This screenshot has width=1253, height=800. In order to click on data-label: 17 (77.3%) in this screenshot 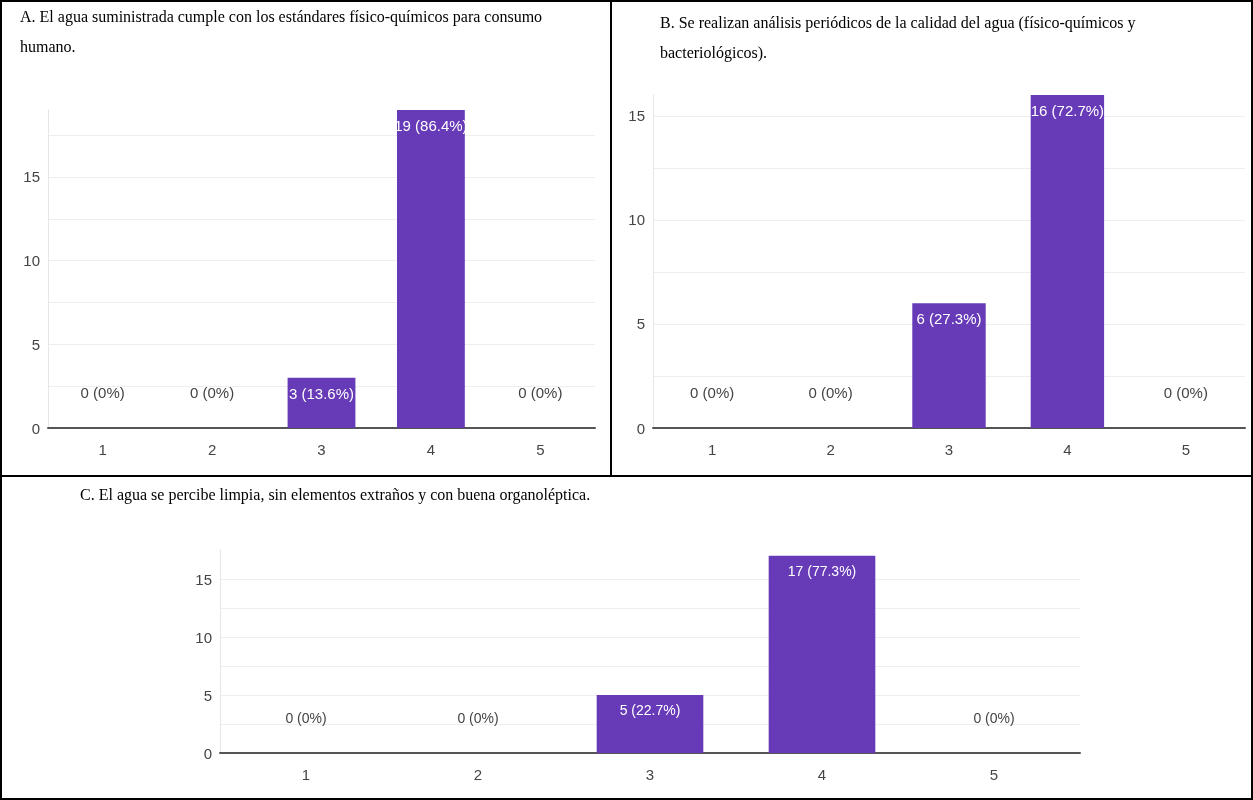, I will do `click(822, 570)`.